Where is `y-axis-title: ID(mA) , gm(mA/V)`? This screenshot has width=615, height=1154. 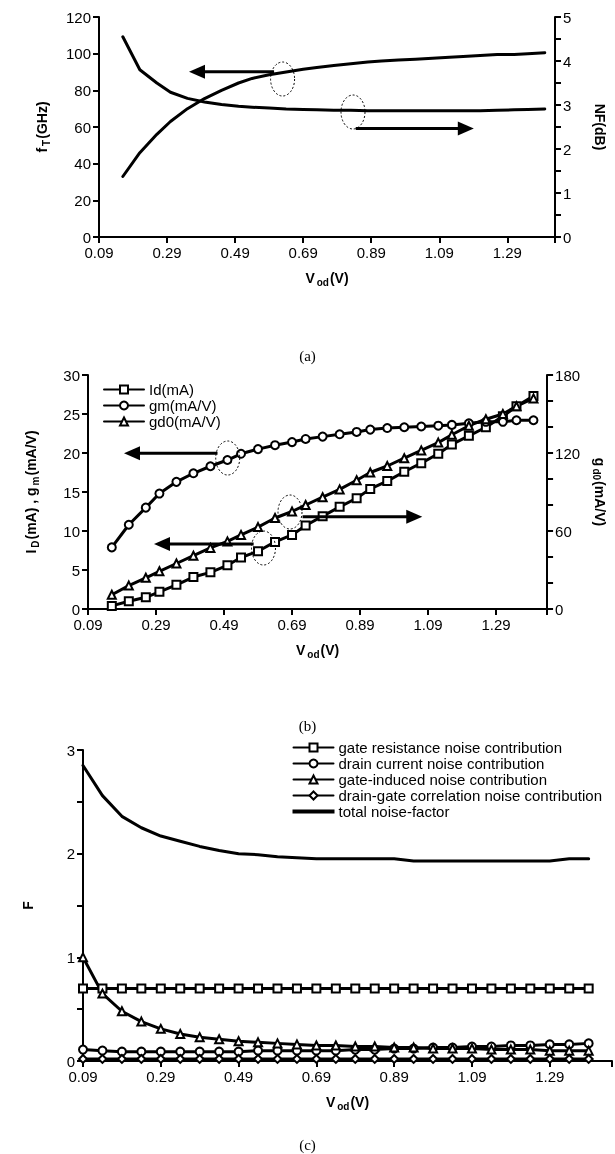 y-axis-title: ID(mA) , gm(mA/V) is located at coordinates (32, 492).